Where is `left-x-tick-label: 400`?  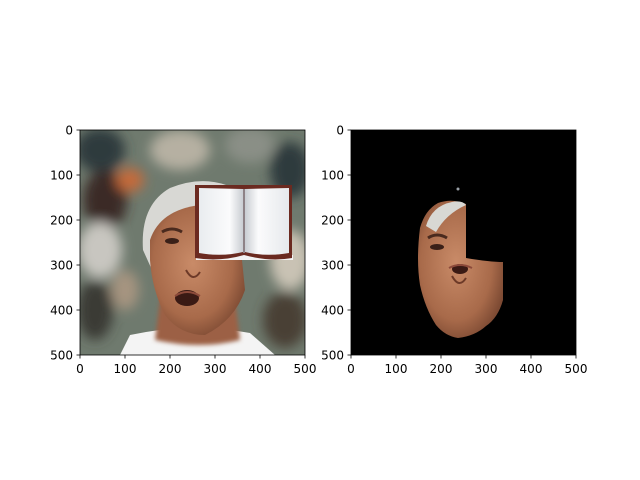
left-x-tick-label: 400 is located at coordinates (260, 369).